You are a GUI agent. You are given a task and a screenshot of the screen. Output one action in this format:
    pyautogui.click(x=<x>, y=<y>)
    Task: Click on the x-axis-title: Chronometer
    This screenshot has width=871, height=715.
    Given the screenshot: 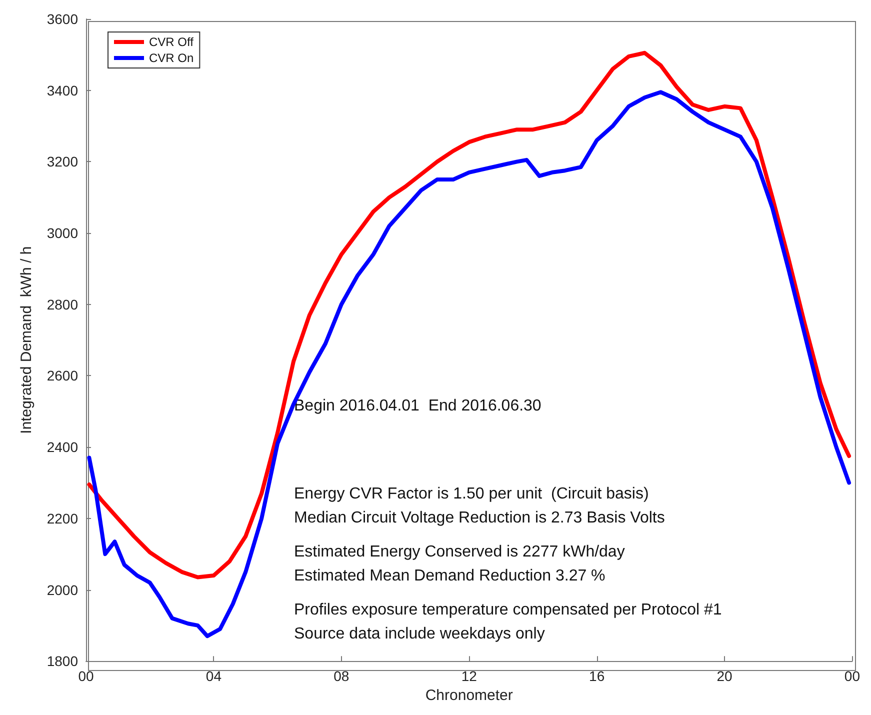 What is the action you would take?
    pyautogui.click(x=469, y=695)
    